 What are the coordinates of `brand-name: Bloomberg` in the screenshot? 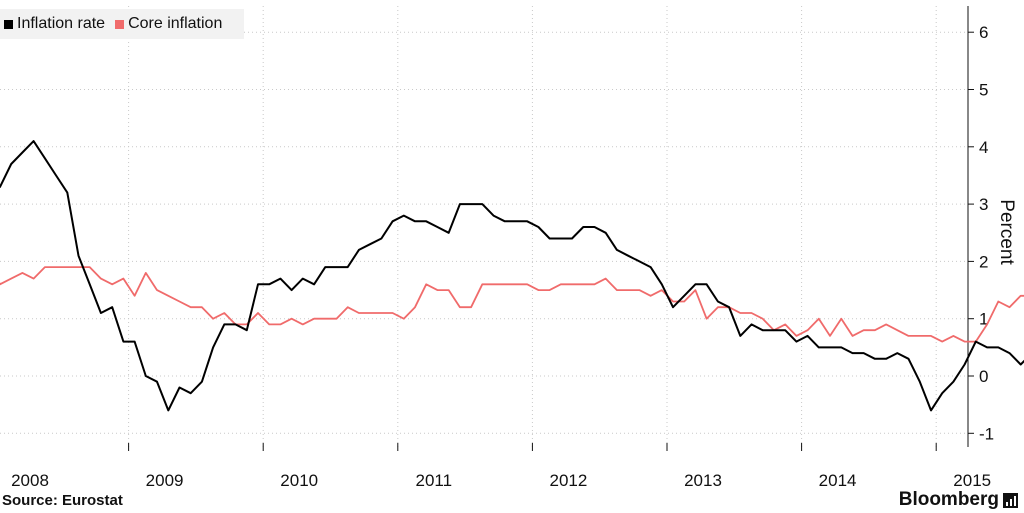 It's located at (948, 499).